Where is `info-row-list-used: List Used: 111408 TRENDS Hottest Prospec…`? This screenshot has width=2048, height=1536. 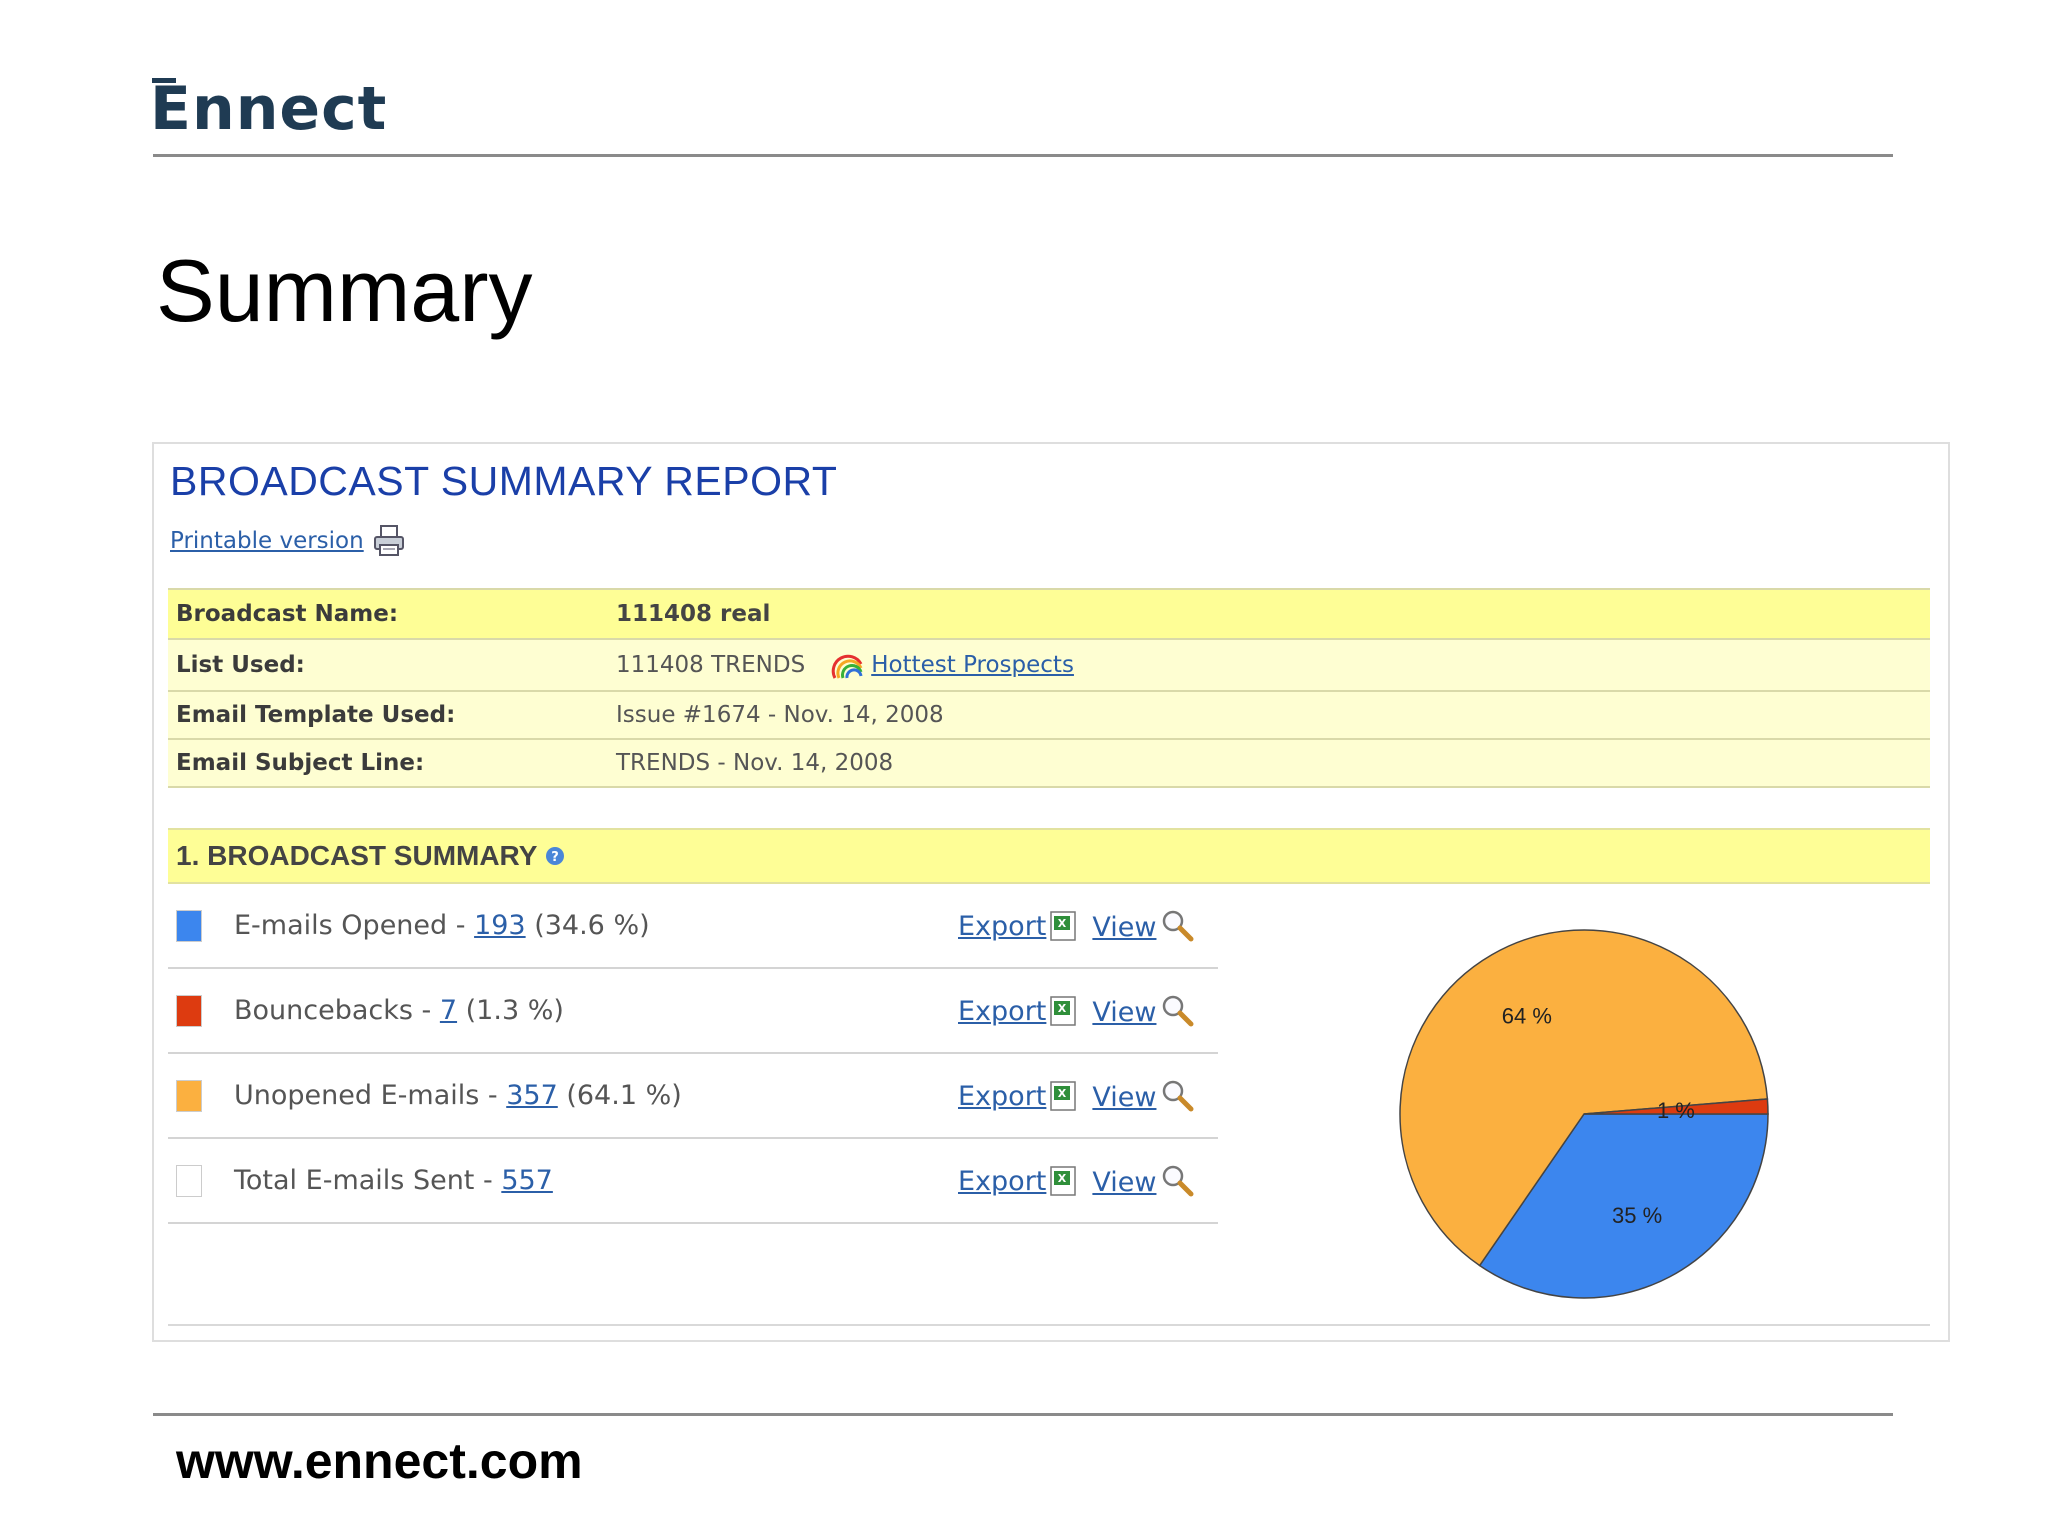
info-row-list-used: List Used: 111408 TRENDS Hottest Prospec… is located at coordinates (1049, 664).